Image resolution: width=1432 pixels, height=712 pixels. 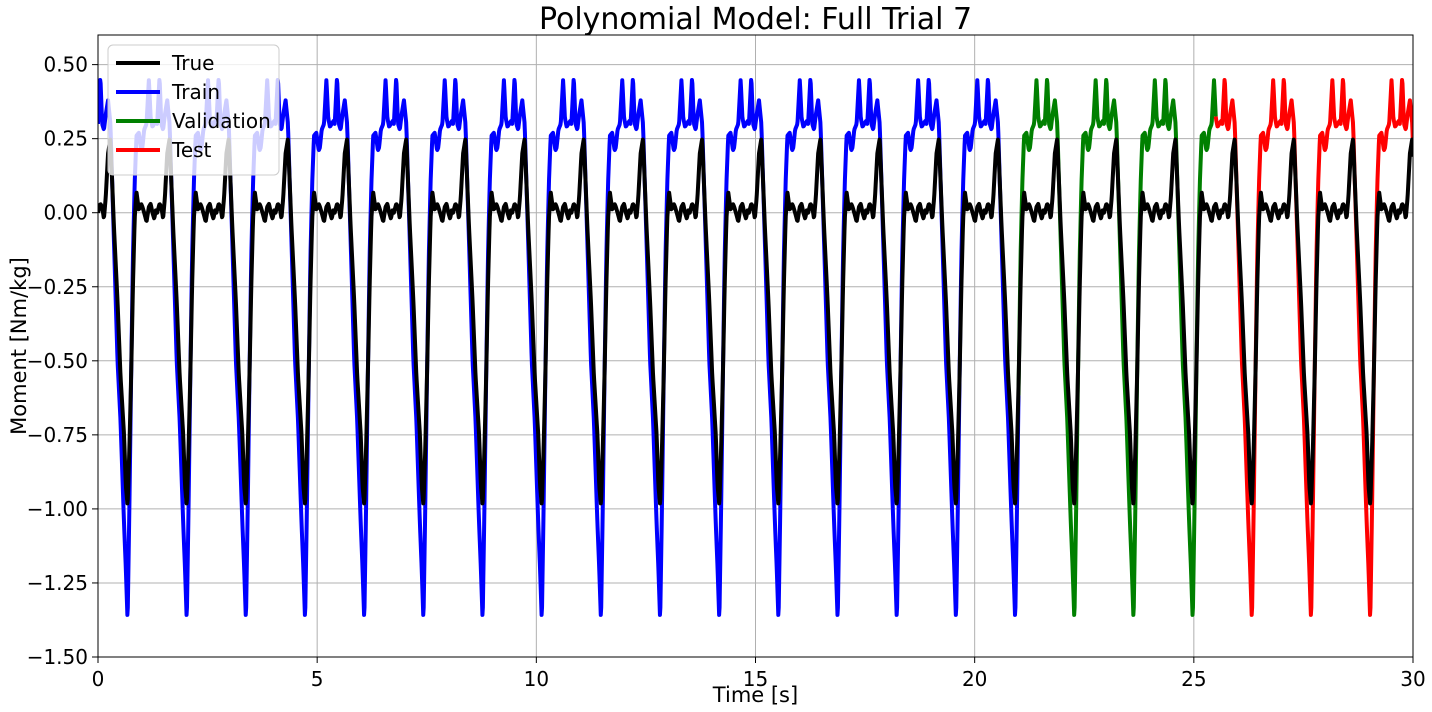 What do you see at coordinates (221, 121) in the screenshot?
I see `legend-label-validation: Validation` at bounding box center [221, 121].